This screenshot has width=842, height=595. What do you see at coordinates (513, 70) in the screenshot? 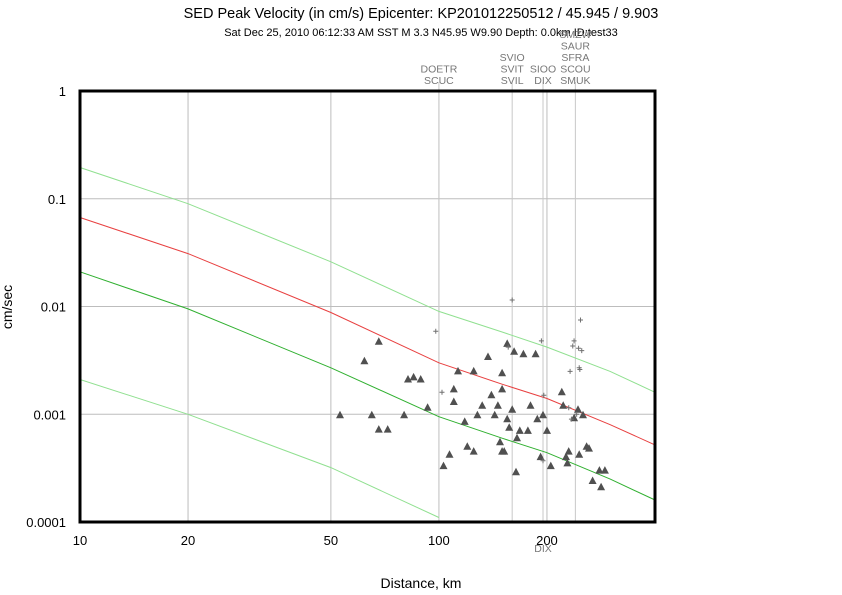
I see `station-label: SVIT` at bounding box center [513, 70].